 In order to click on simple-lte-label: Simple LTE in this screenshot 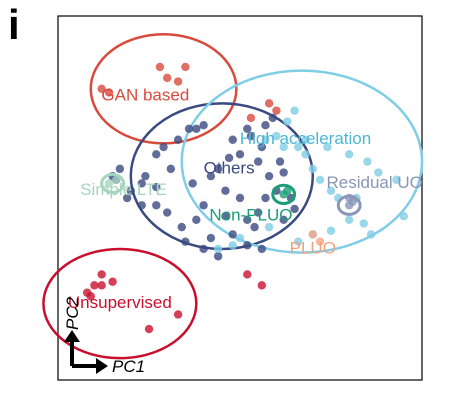, I will do `click(123, 189)`.